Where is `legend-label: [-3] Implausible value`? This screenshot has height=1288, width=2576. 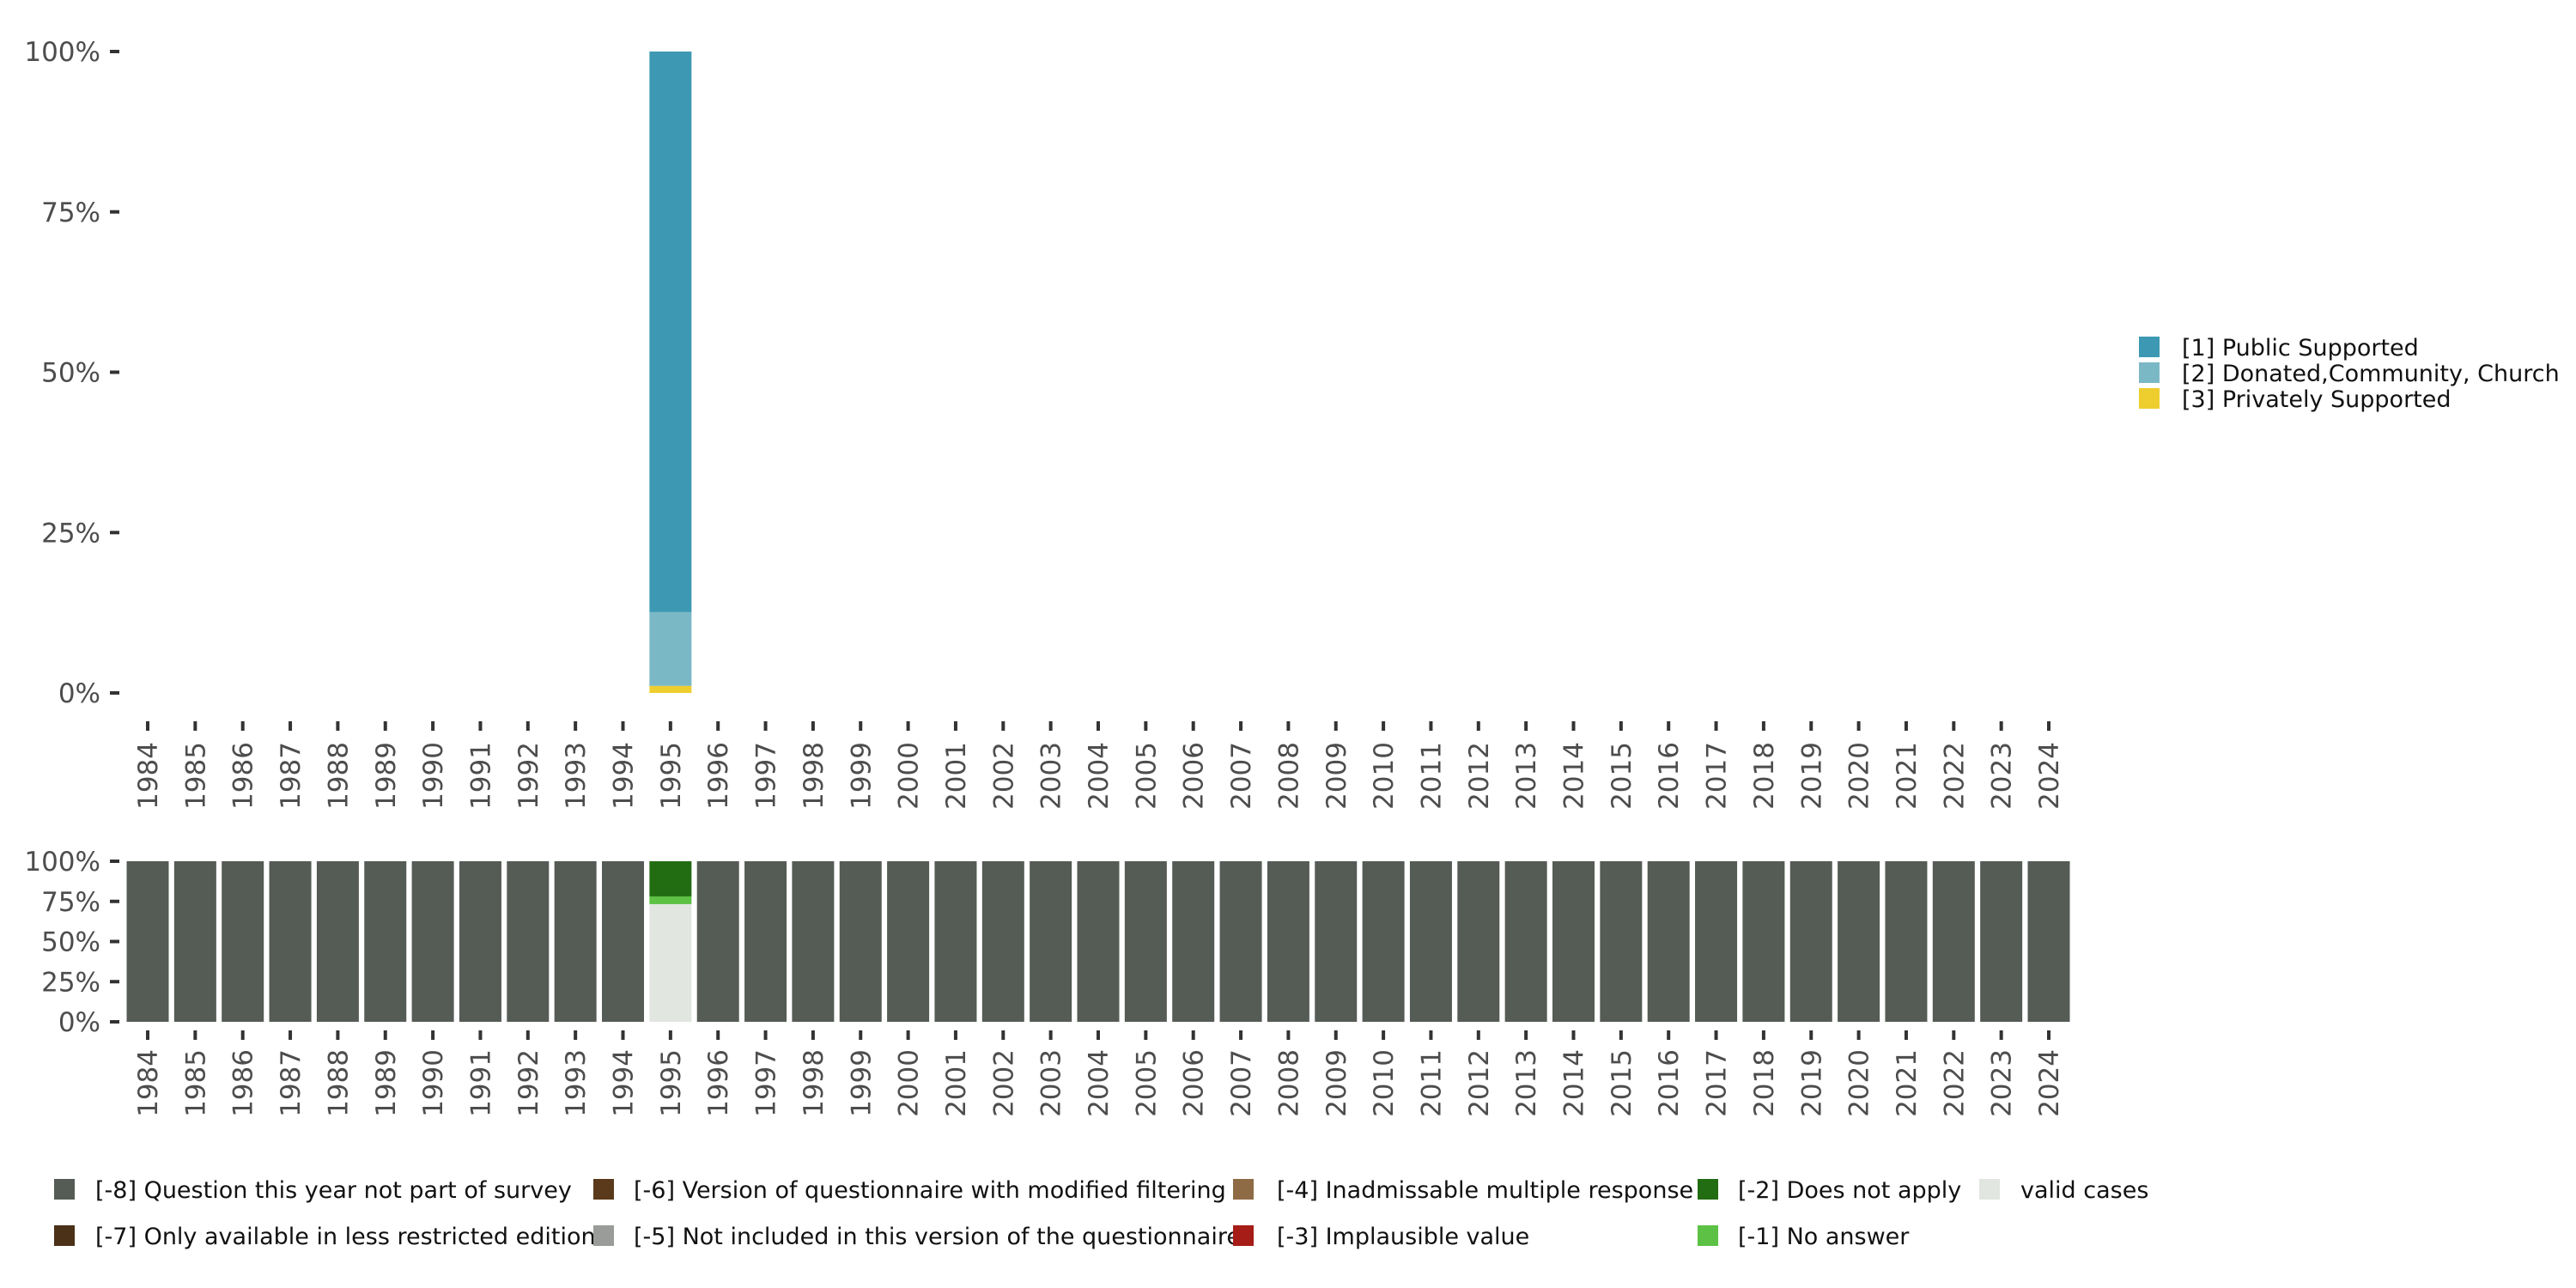 legend-label: [-3] Implausible value is located at coordinates (1403, 1237).